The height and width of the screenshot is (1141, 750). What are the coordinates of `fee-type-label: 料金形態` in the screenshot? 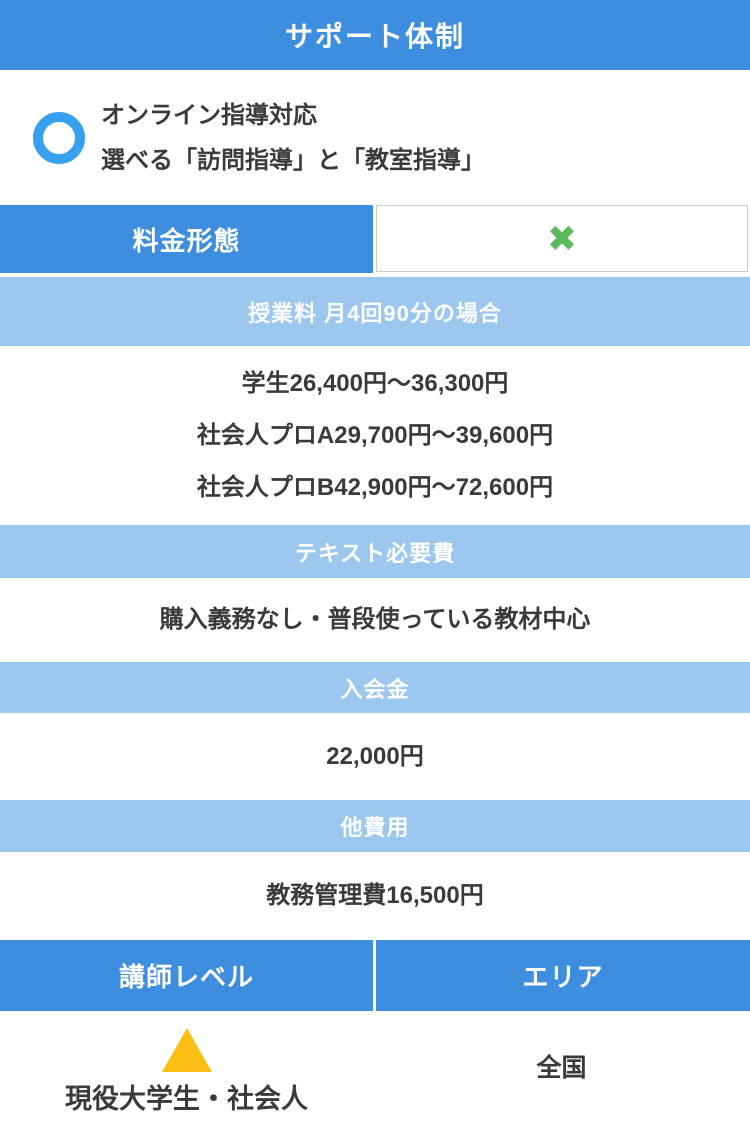 It's located at (186, 240).